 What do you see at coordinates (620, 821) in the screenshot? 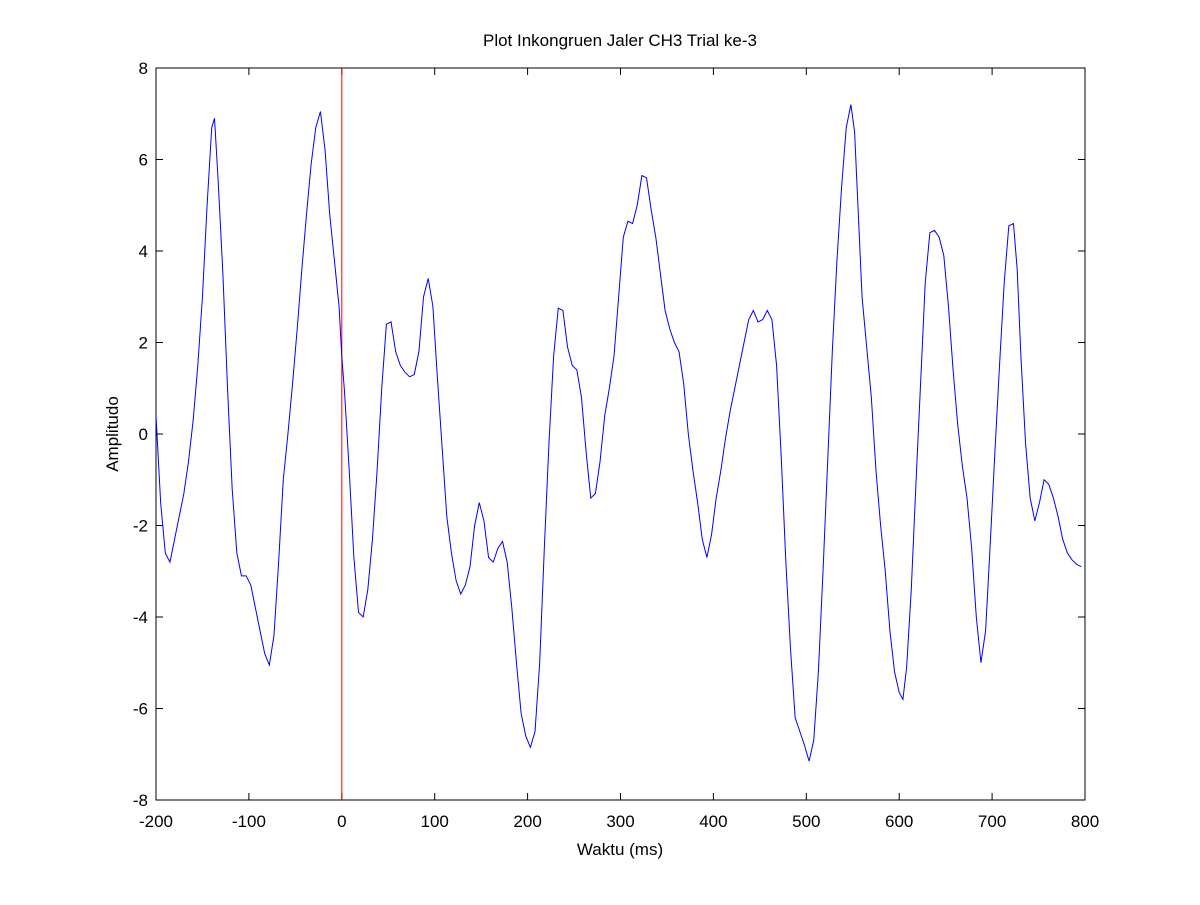
I see `x-tick-label: 300` at bounding box center [620, 821].